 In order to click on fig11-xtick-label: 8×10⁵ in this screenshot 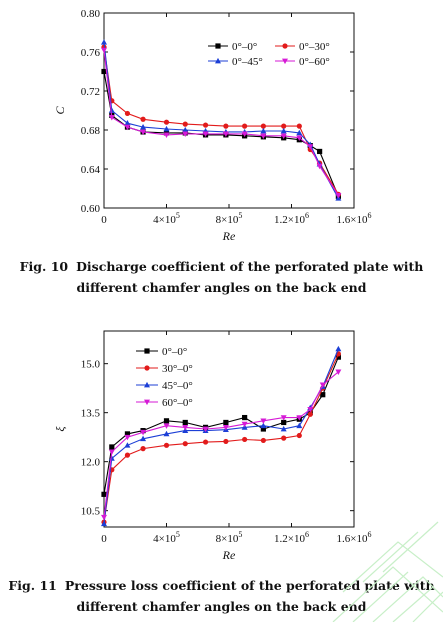, I will do `click(229, 537)`.